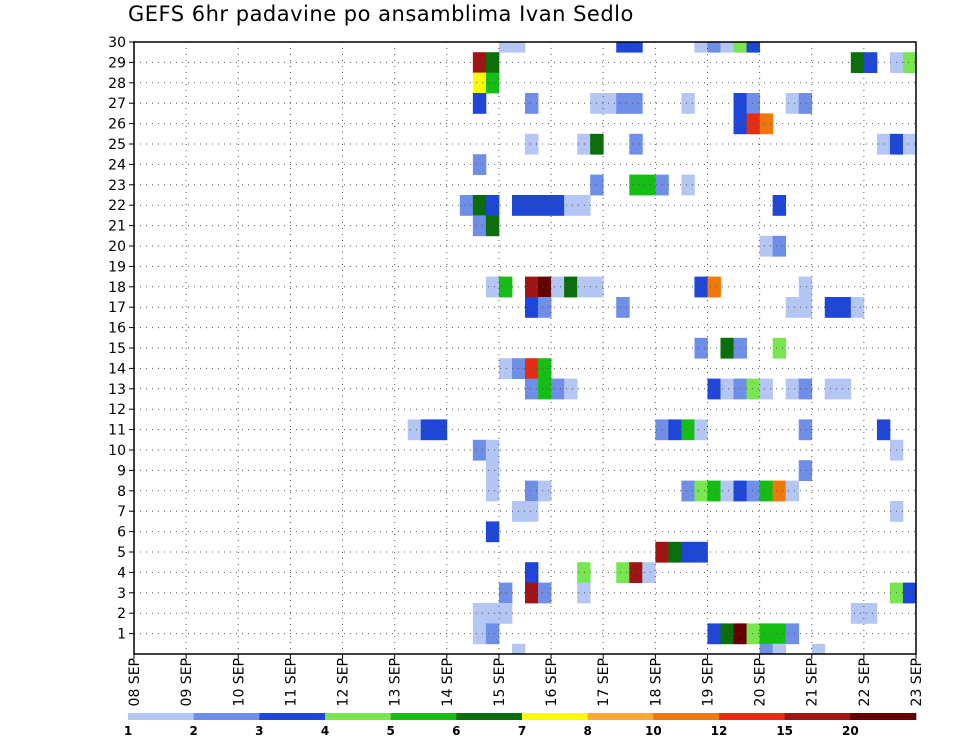 The height and width of the screenshot is (742, 960). Describe the element at coordinates (325, 731) in the screenshot. I see `colorbar-label: 4` at that location.